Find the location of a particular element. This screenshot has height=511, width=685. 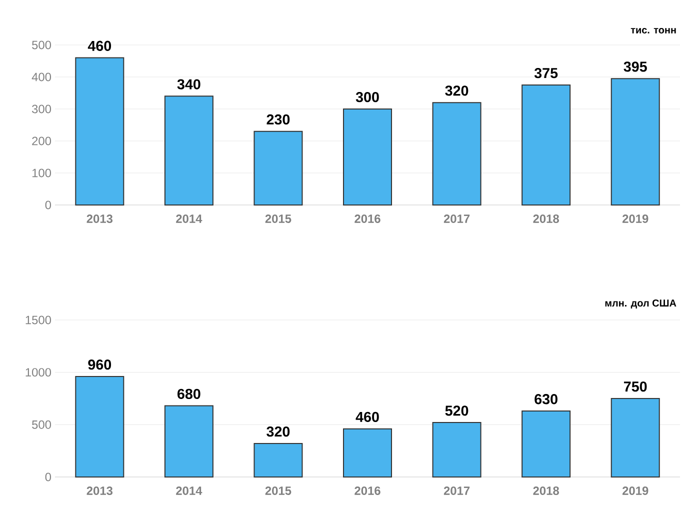

data-label: 300 is located at coordinates (367, 97).